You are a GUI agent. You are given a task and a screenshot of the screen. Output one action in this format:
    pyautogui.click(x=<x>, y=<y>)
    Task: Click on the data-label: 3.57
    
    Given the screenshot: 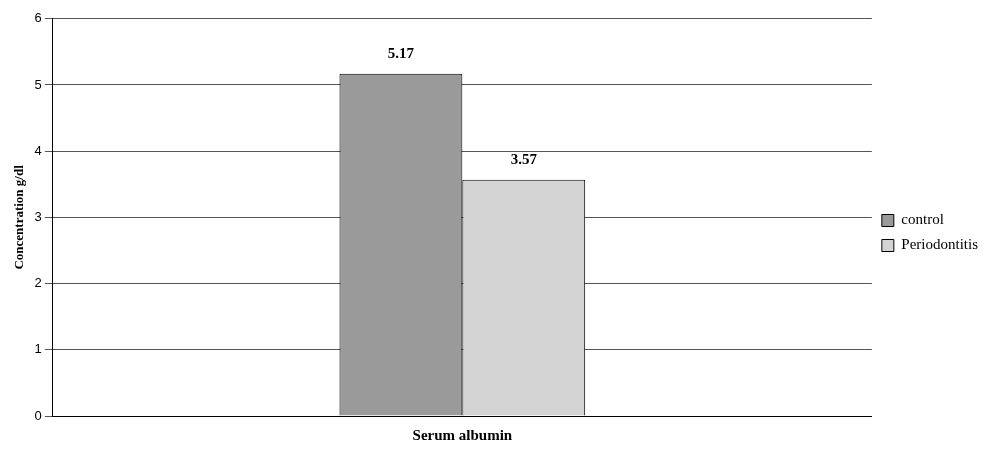 What is the action you would take?
    pyautogui.click(x=524, y=159)
    